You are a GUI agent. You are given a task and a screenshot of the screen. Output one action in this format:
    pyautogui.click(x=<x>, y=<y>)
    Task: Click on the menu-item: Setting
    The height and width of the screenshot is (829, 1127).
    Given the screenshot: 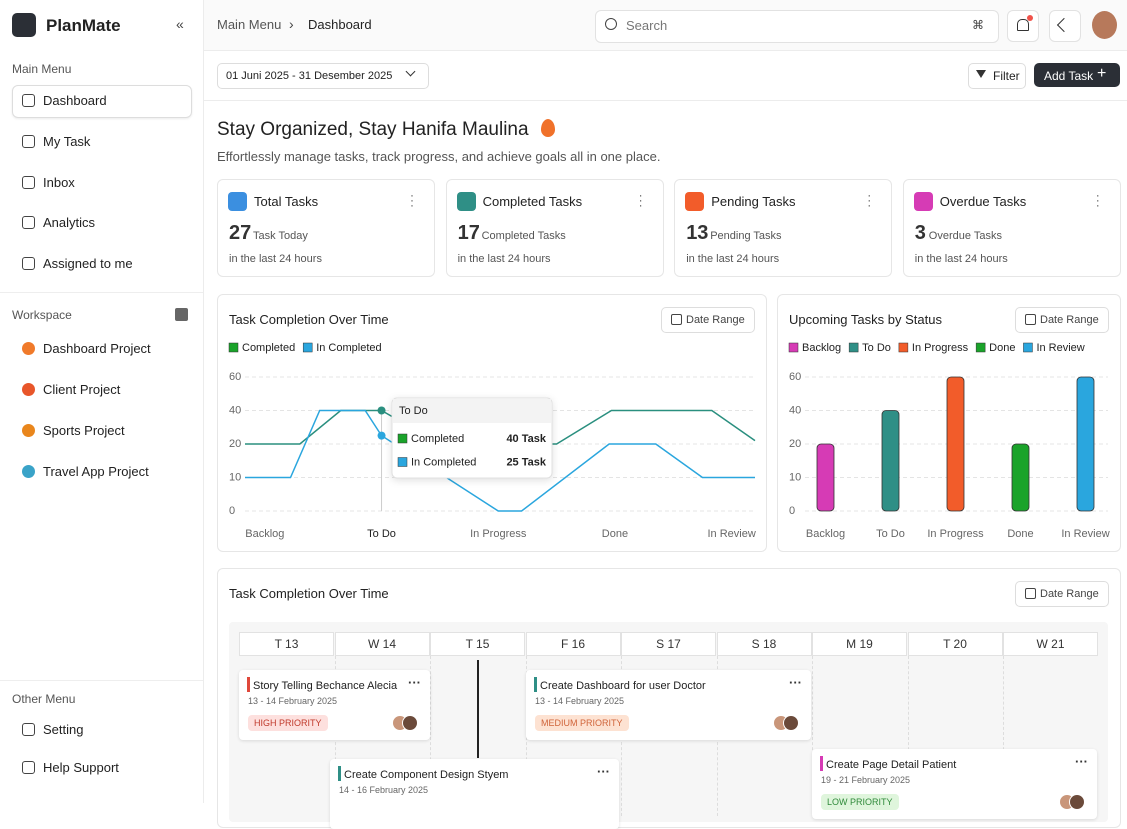 What is the action you would take?
    pyautogui.click(x=63, y=729)
    